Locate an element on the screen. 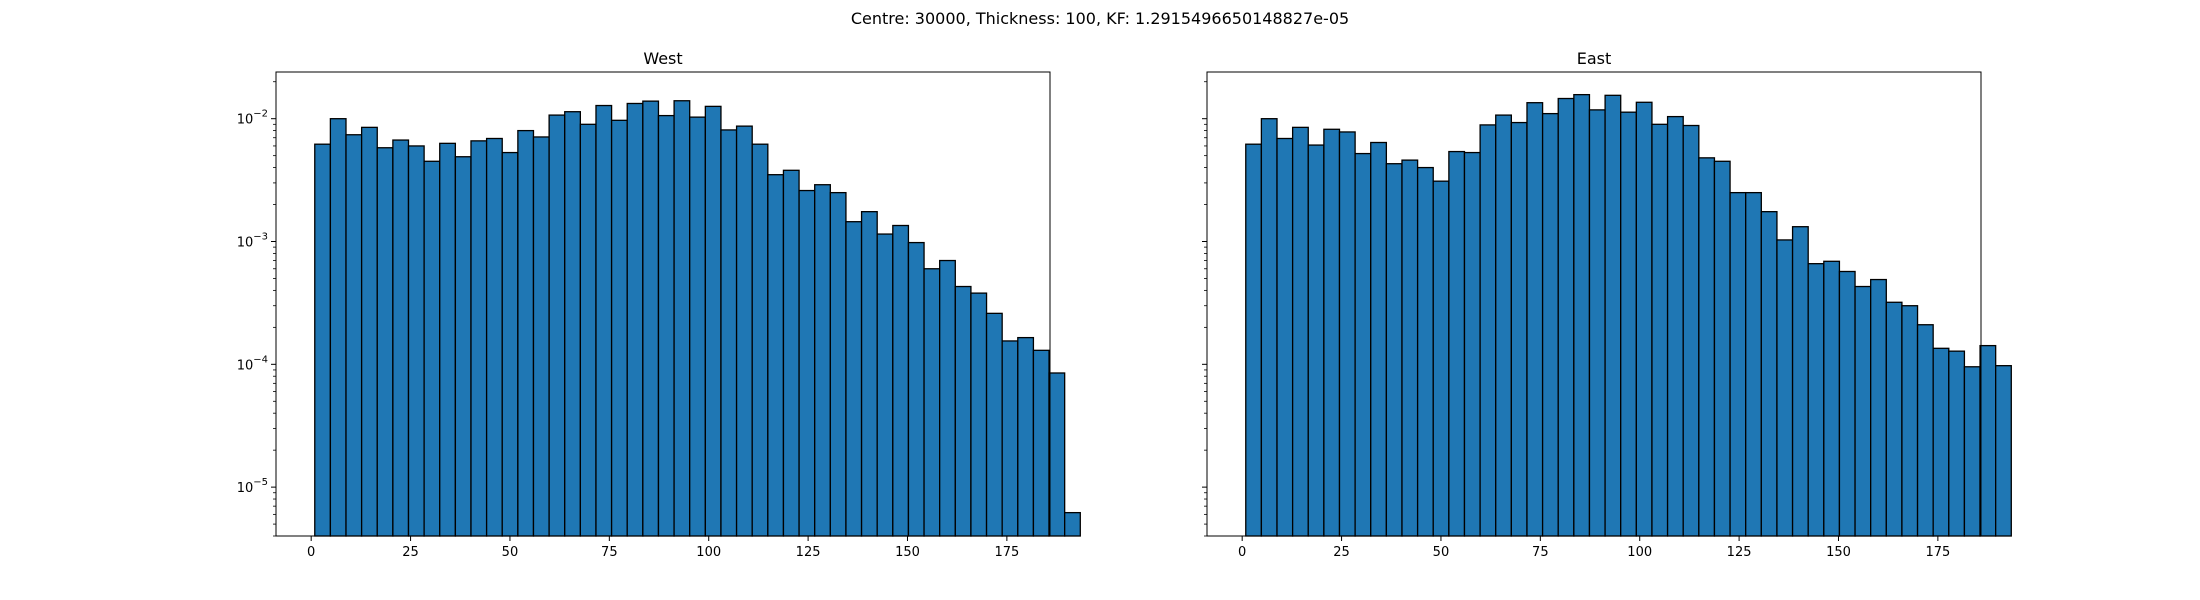  west-y-tick-label: 10⁻⁴ is located at coordinates (252, 363).